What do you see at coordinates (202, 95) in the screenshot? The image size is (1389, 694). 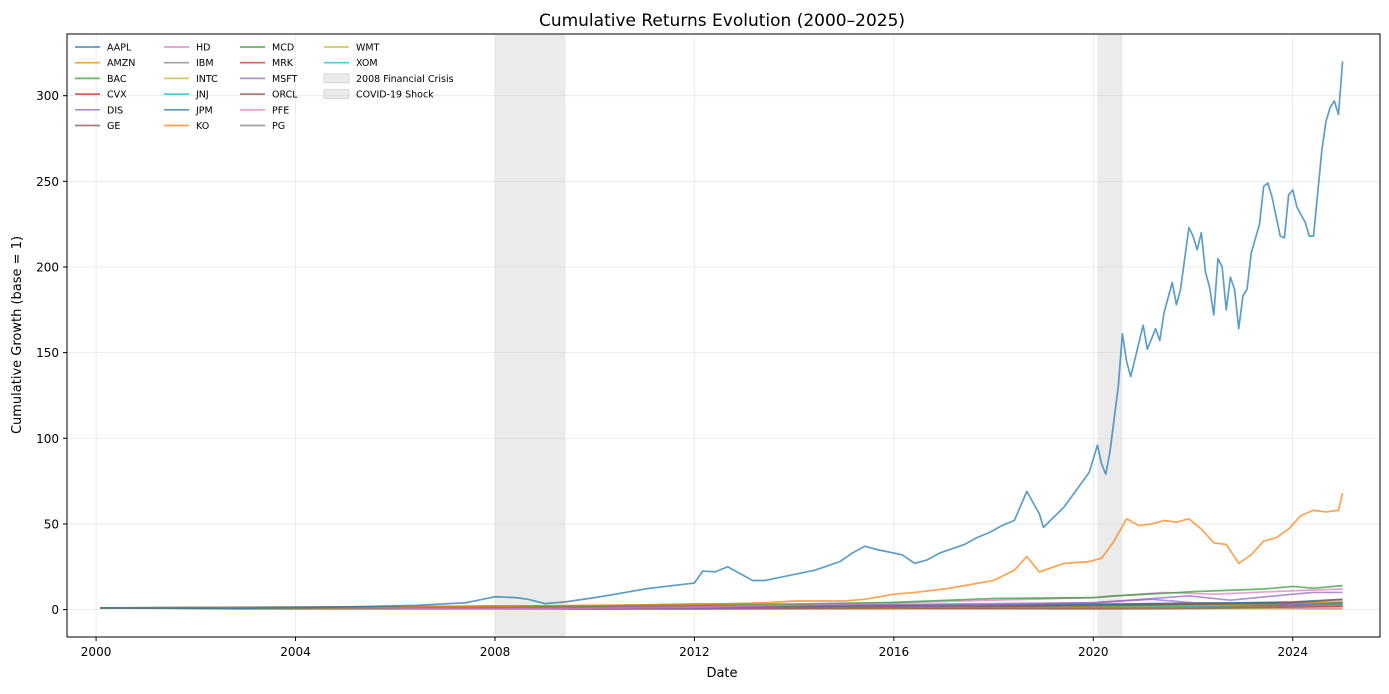 I see `legend-label: JNJ` at bounding box center [202, 95].